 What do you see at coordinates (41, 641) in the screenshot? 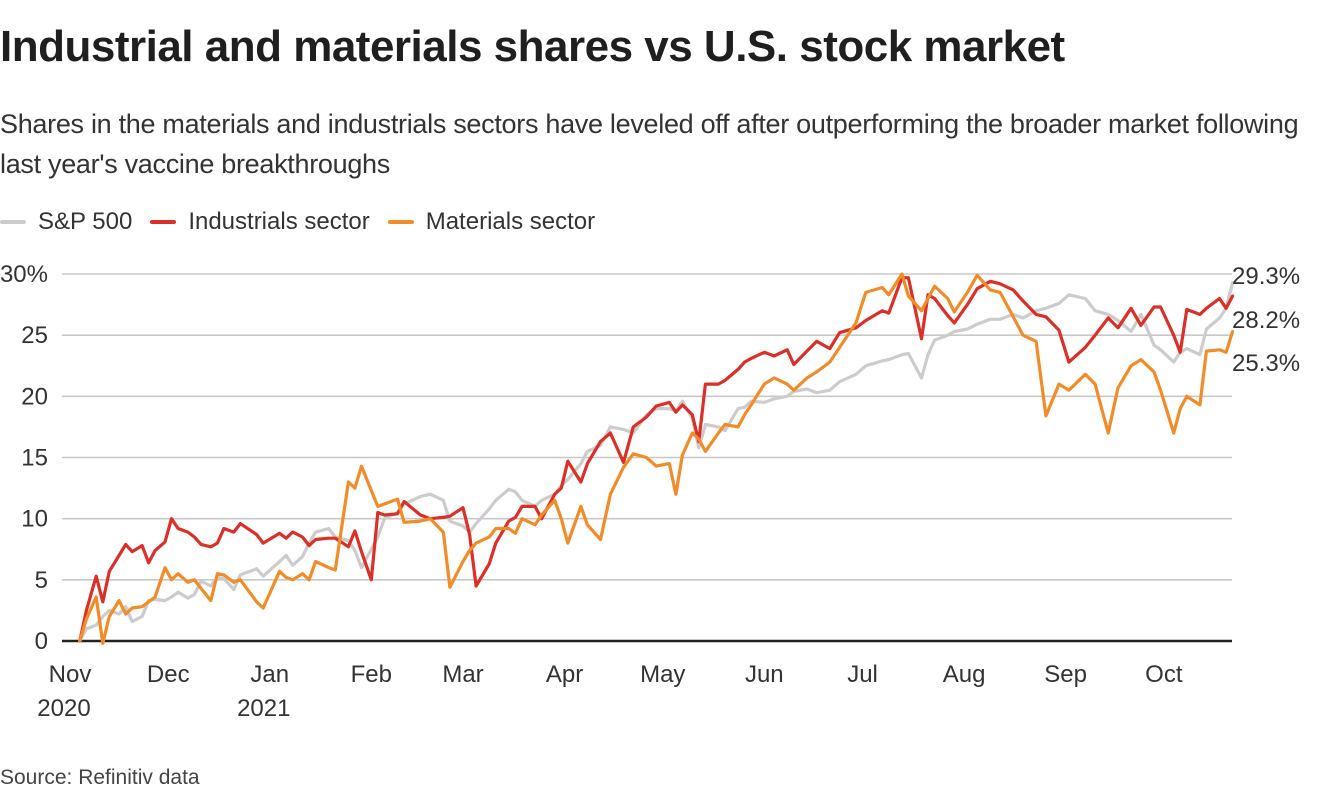
I see `y-tick-label: 0` at bounding box center [41, 641].